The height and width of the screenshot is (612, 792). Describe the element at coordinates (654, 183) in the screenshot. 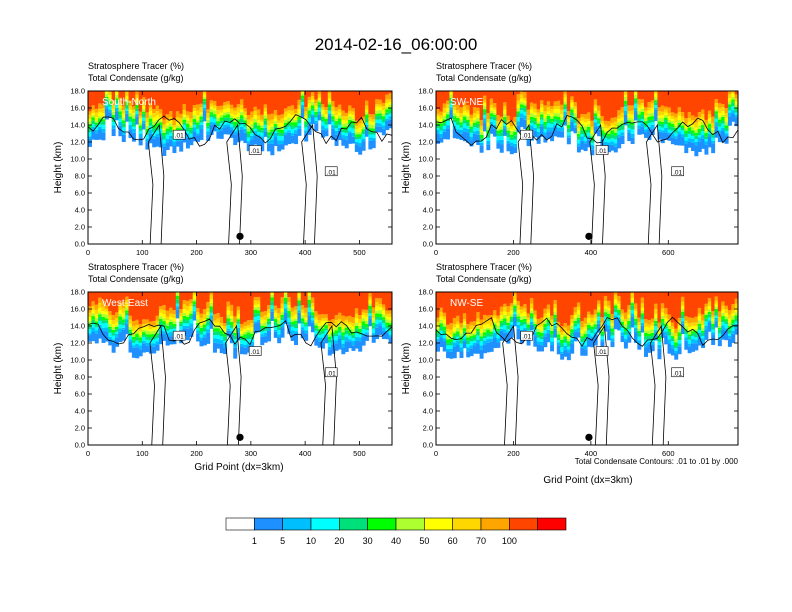

I see `contour-column` at that location.